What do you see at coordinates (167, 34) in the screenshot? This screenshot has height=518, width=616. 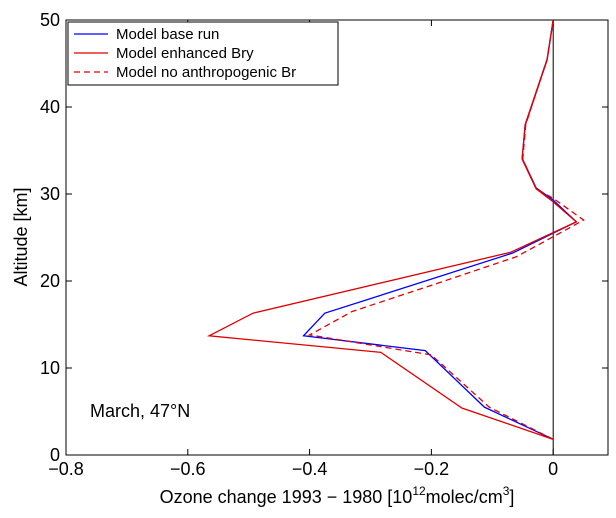 I see `legend-label: Model base run` at bounding box center [167, 34].